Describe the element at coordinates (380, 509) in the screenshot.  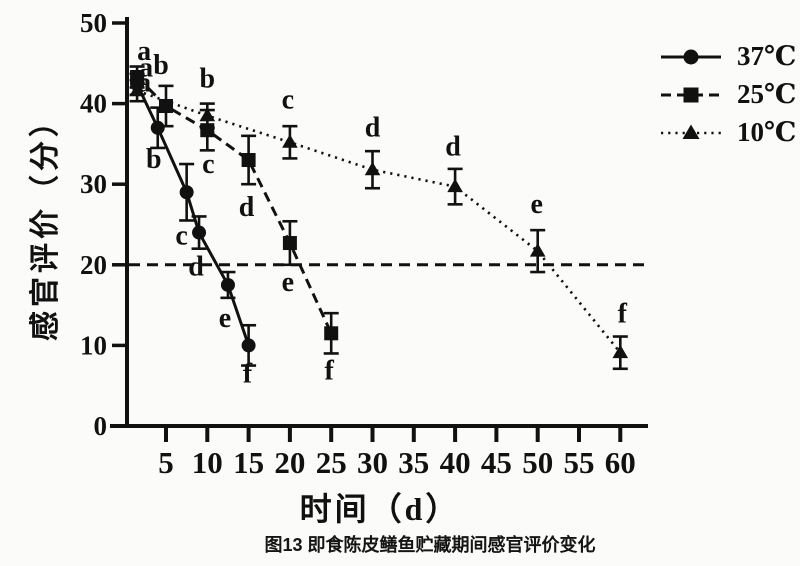
I see `x-axis-title: 时间（d）` at that location.